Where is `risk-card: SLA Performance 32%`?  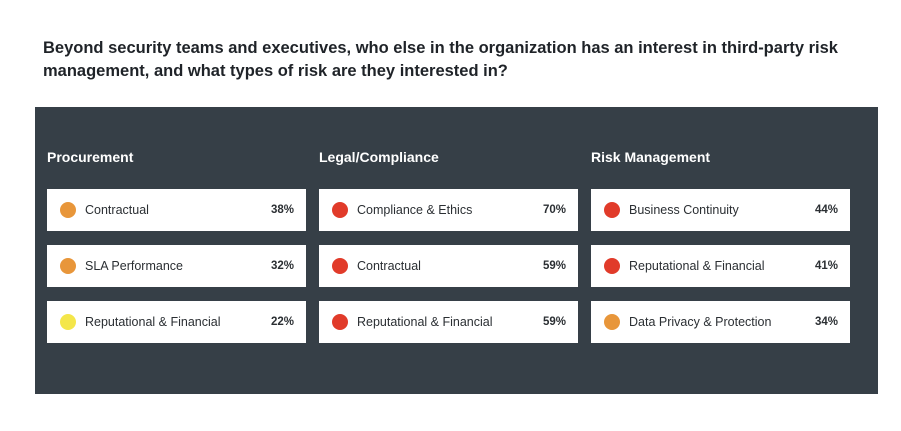 risk-card: SLA Performance 32% is located at coordinates (176, 266).